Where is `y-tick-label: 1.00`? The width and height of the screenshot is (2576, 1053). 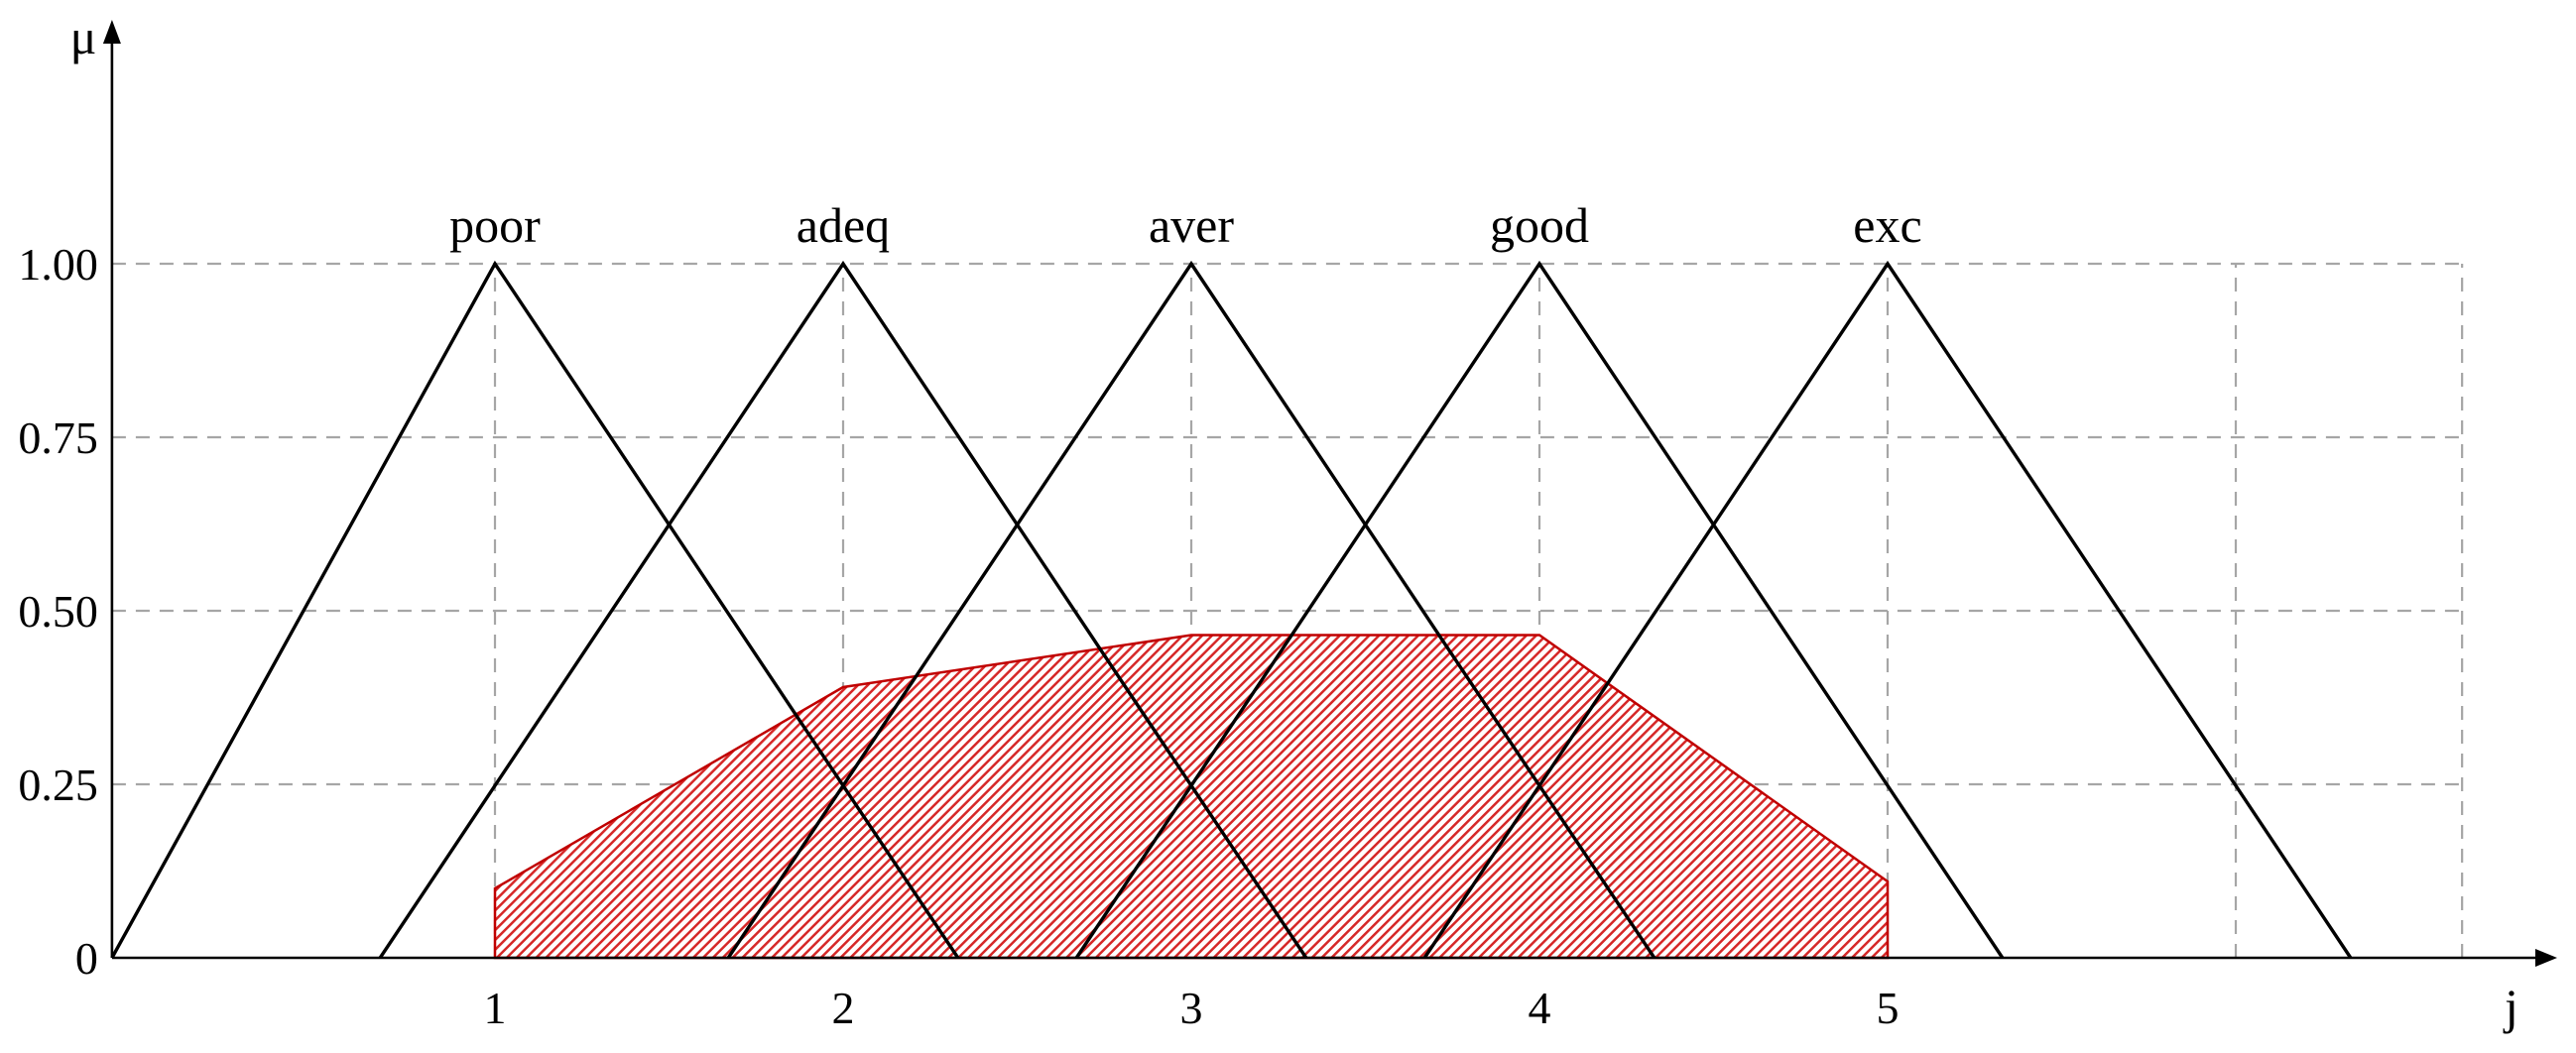 y-tick-label: 1.00 is located at coordinates (58, 264).